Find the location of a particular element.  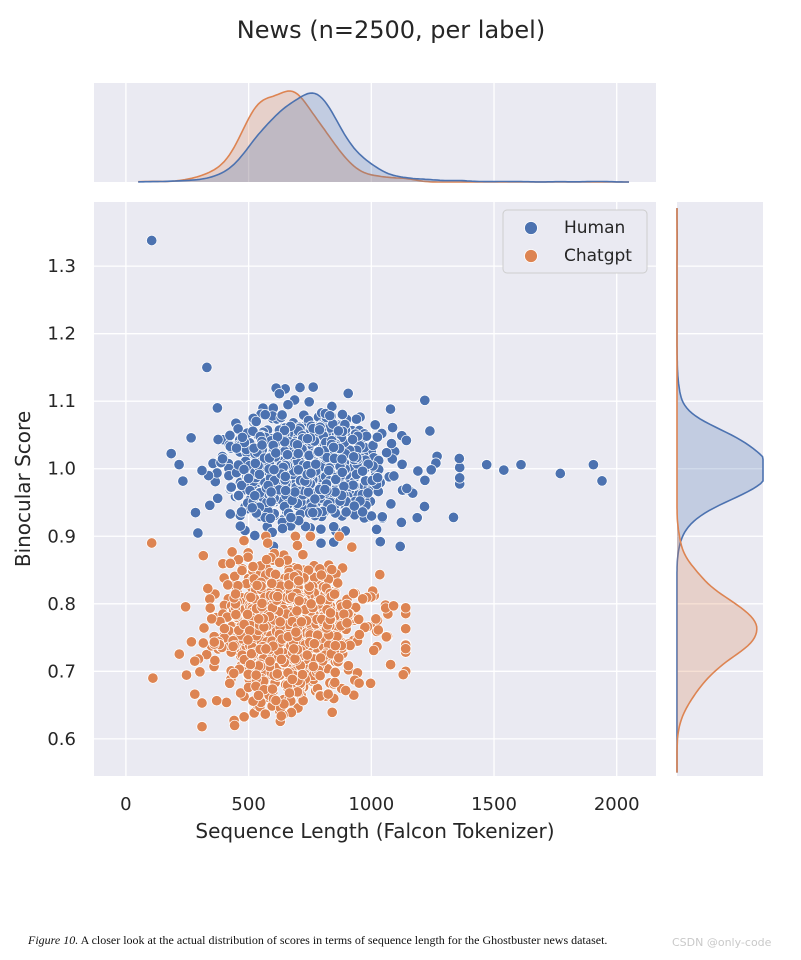

right-kde-fill-human is located at coordinates (720, 490).